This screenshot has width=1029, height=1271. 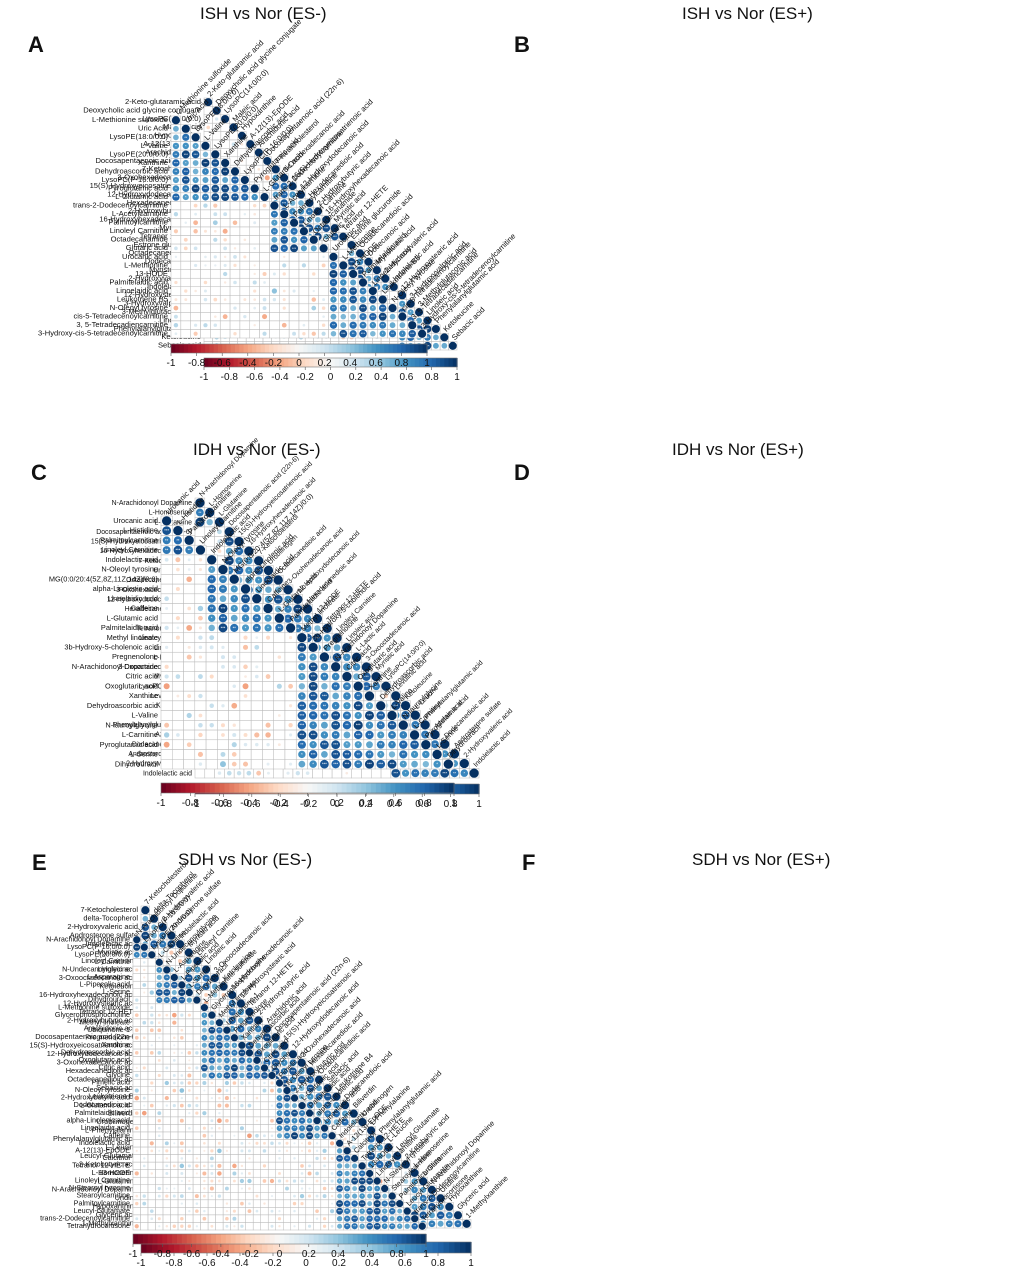 What do you see at coordinates (135, 656) in the screenshot?
I see `row-label: Pregnenolone` at bounding box center [135, 656].